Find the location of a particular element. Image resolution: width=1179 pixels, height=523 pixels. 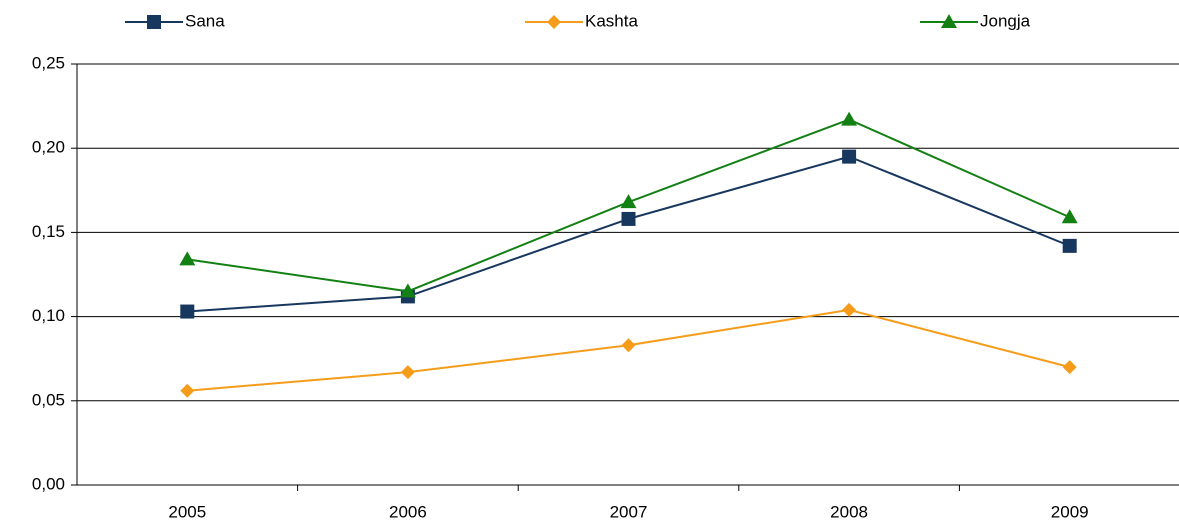

x-tick-label: 2009 is located at coordinates (1070, 511).